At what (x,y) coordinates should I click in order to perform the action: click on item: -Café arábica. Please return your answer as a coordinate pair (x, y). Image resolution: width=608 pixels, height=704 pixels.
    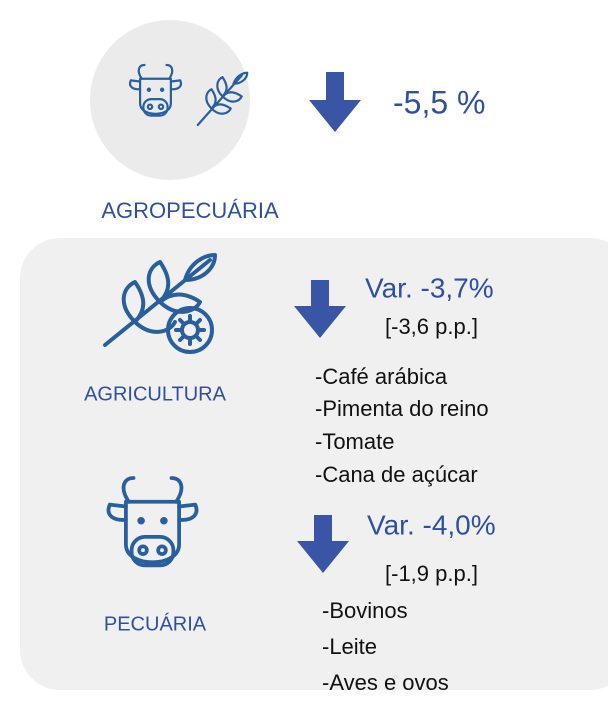
    Looking at the image, I should click on (381, 376).